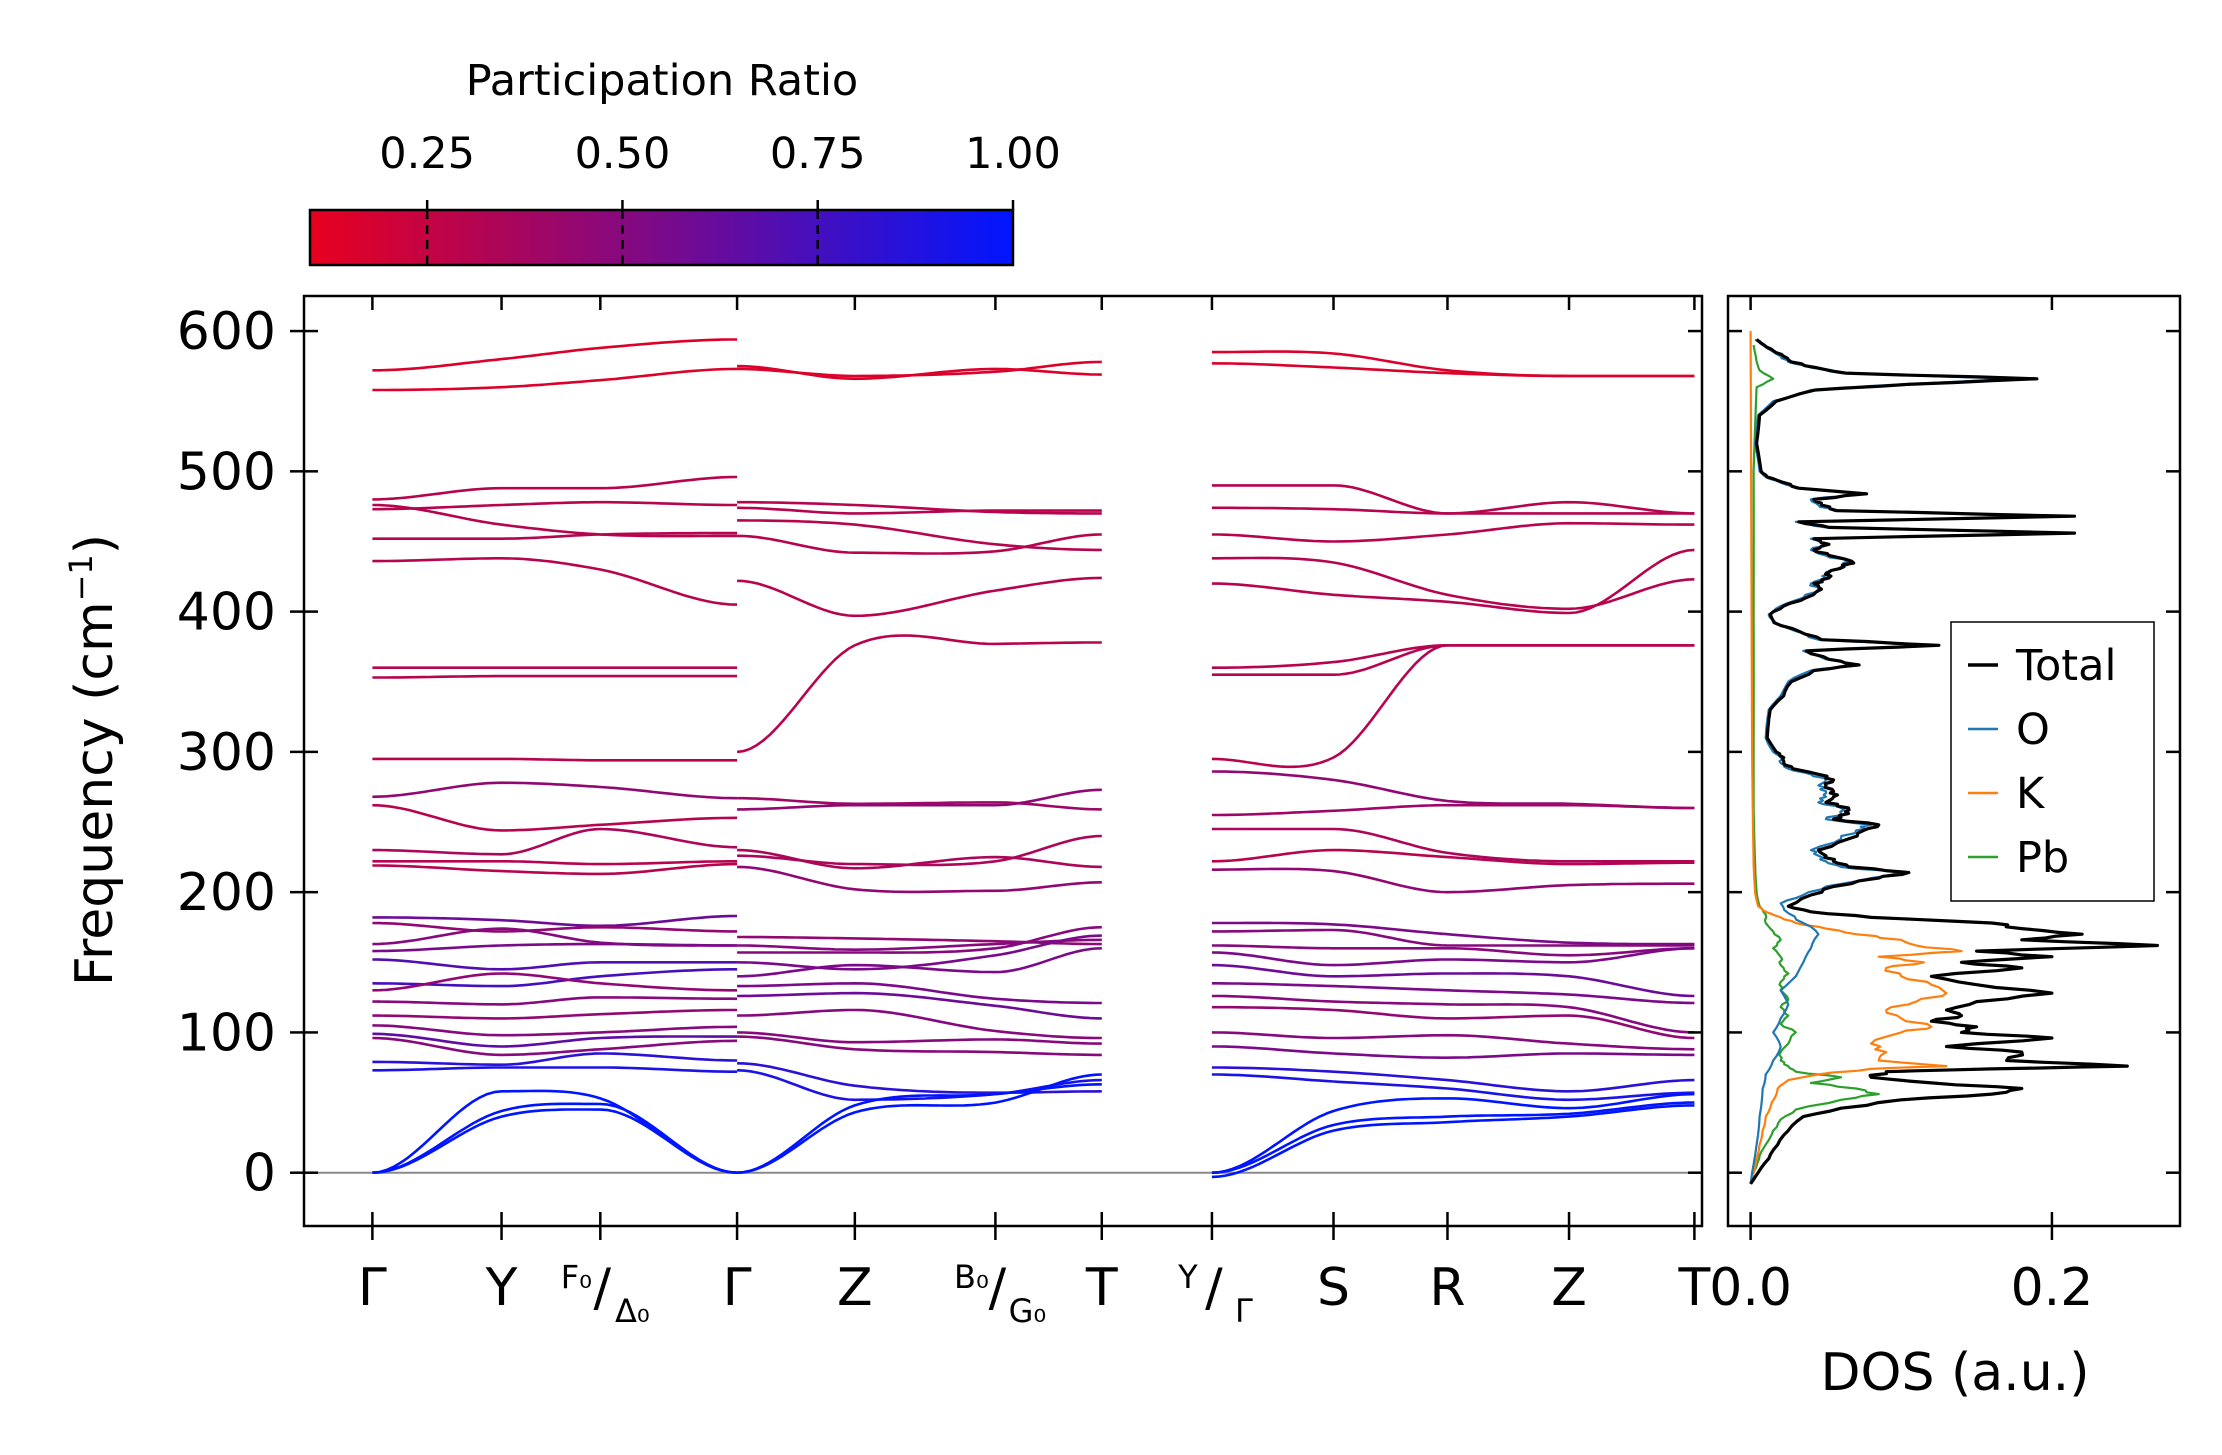 This screenshot has width=2222, height=1455. I want to click on dos-x-axis-label: DOS (a.u.), so click(1955, 1373).